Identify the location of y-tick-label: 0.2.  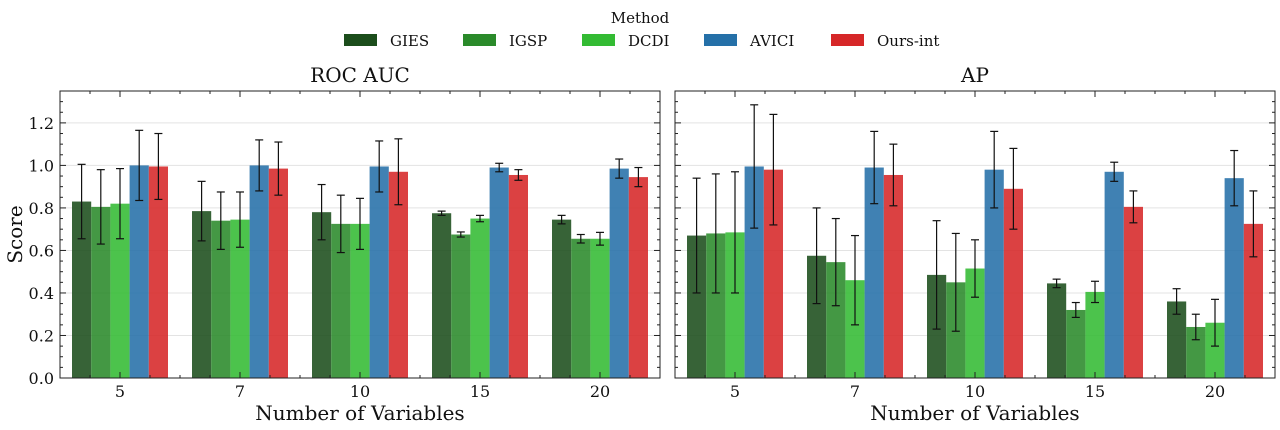
(41, 335).